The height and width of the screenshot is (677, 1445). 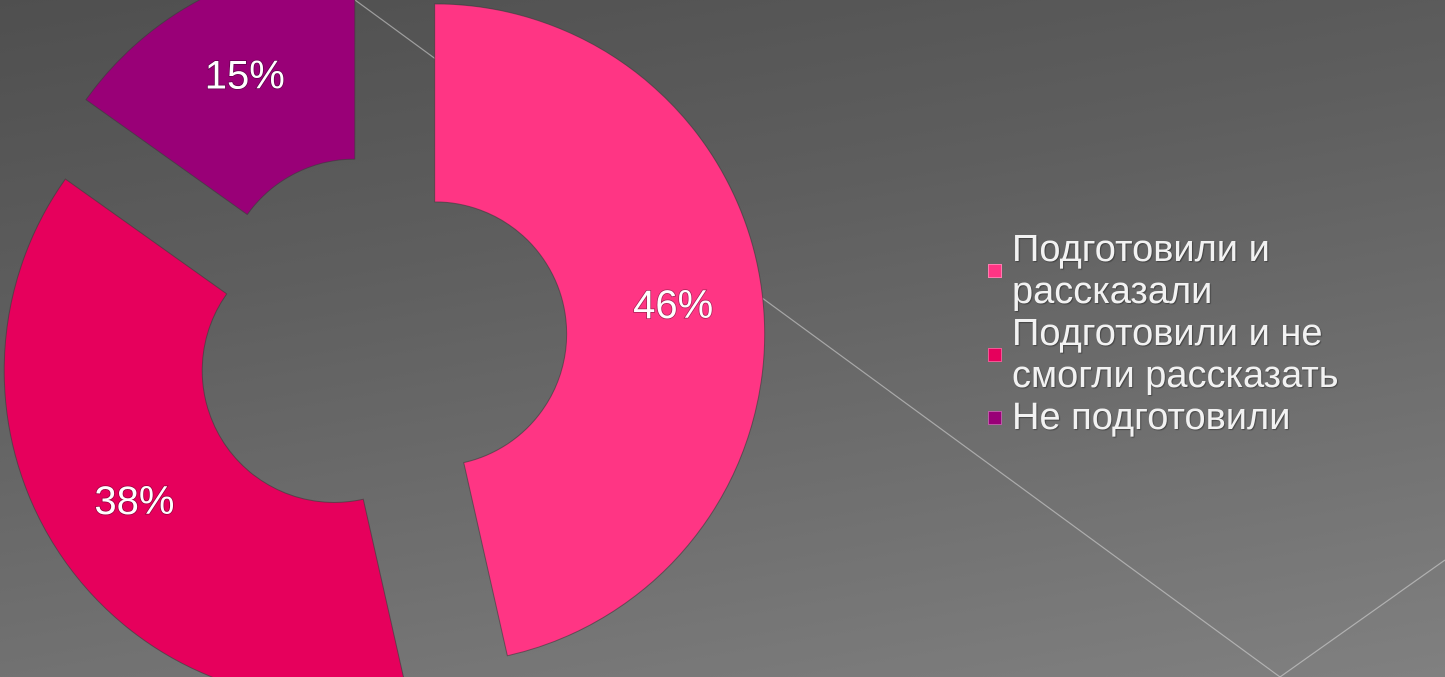 What do you see at coordinates (1151, 417) in the screenshot?
I see `legend-label-not-prepared: Не подготовили` at bounding box center [1151, 417].